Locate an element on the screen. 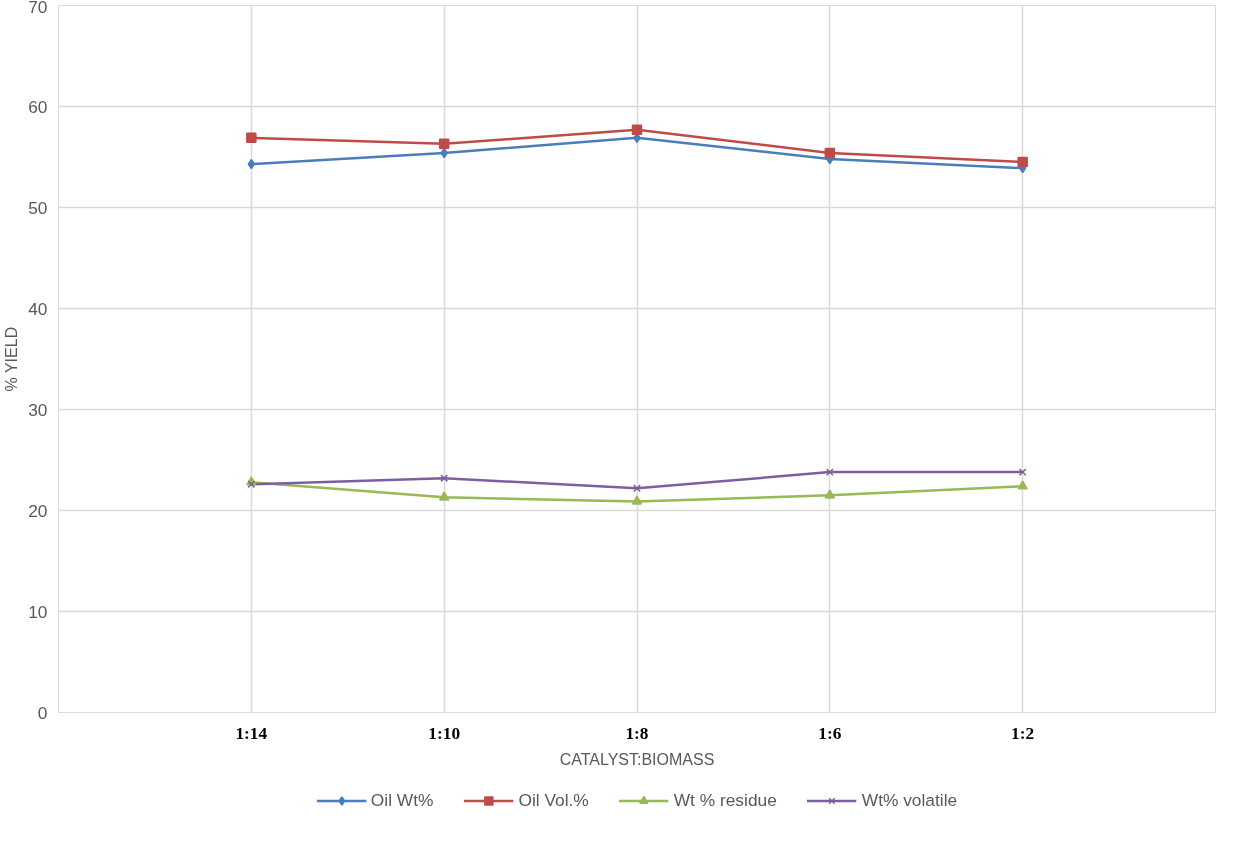  y-tick-label: 40 is located at coordinates (38, 308).